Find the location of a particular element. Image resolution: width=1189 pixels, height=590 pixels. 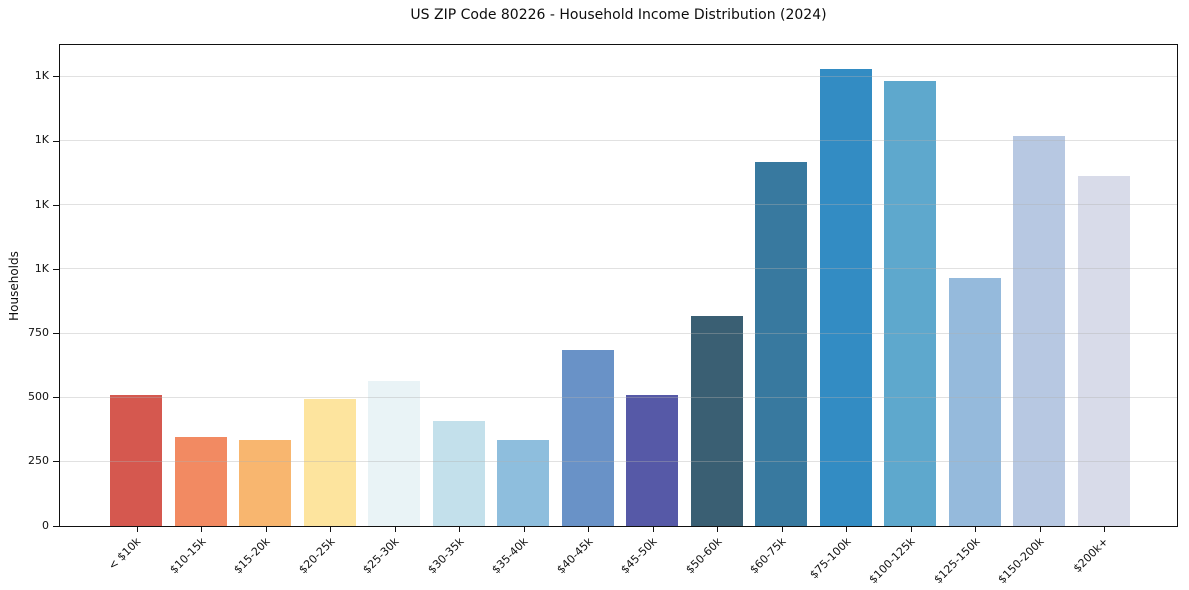

x-tick-label: $35-40k is located at coordinates (510, 556).